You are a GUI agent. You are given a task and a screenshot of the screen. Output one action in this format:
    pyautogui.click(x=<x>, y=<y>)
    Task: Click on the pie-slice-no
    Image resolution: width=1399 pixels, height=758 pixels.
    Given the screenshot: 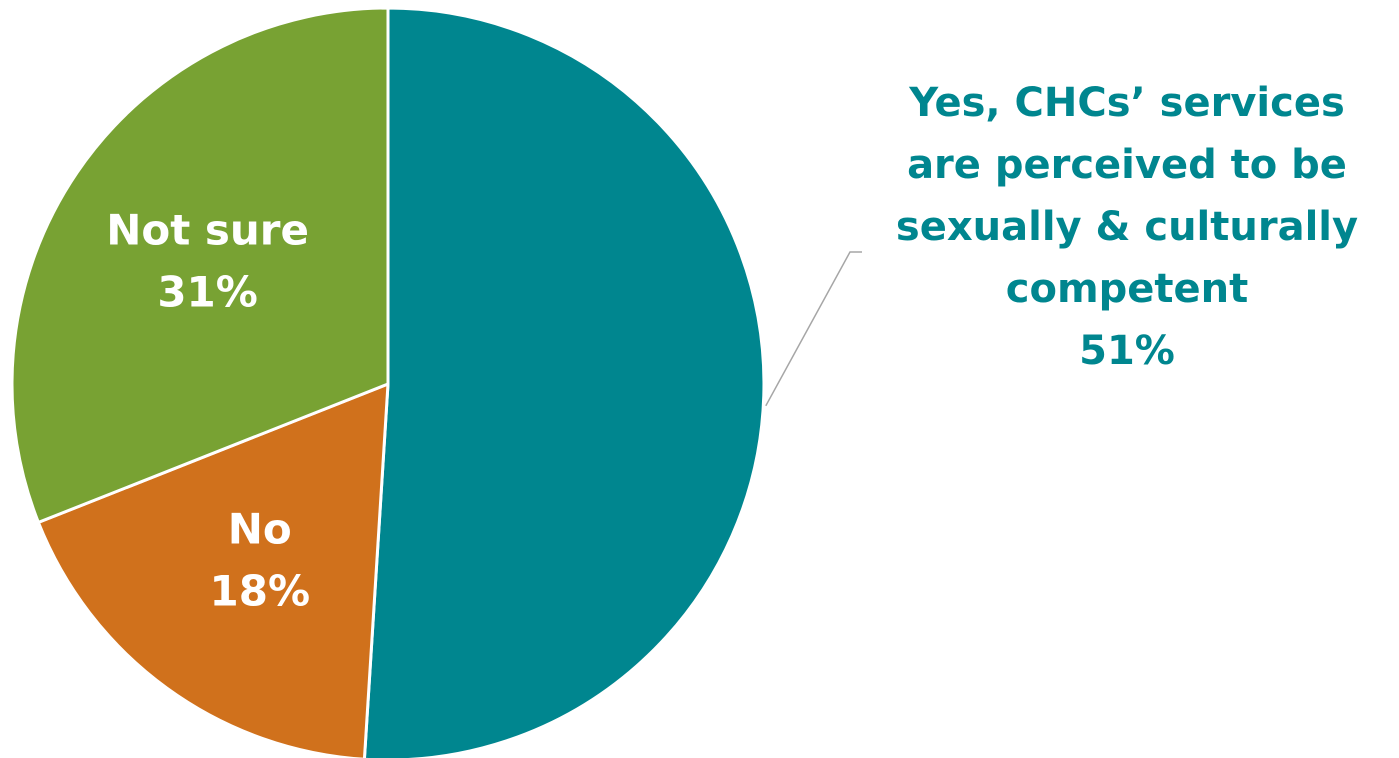 What is the action you would take?
    pyautogui.click(x=213, y=570)
    